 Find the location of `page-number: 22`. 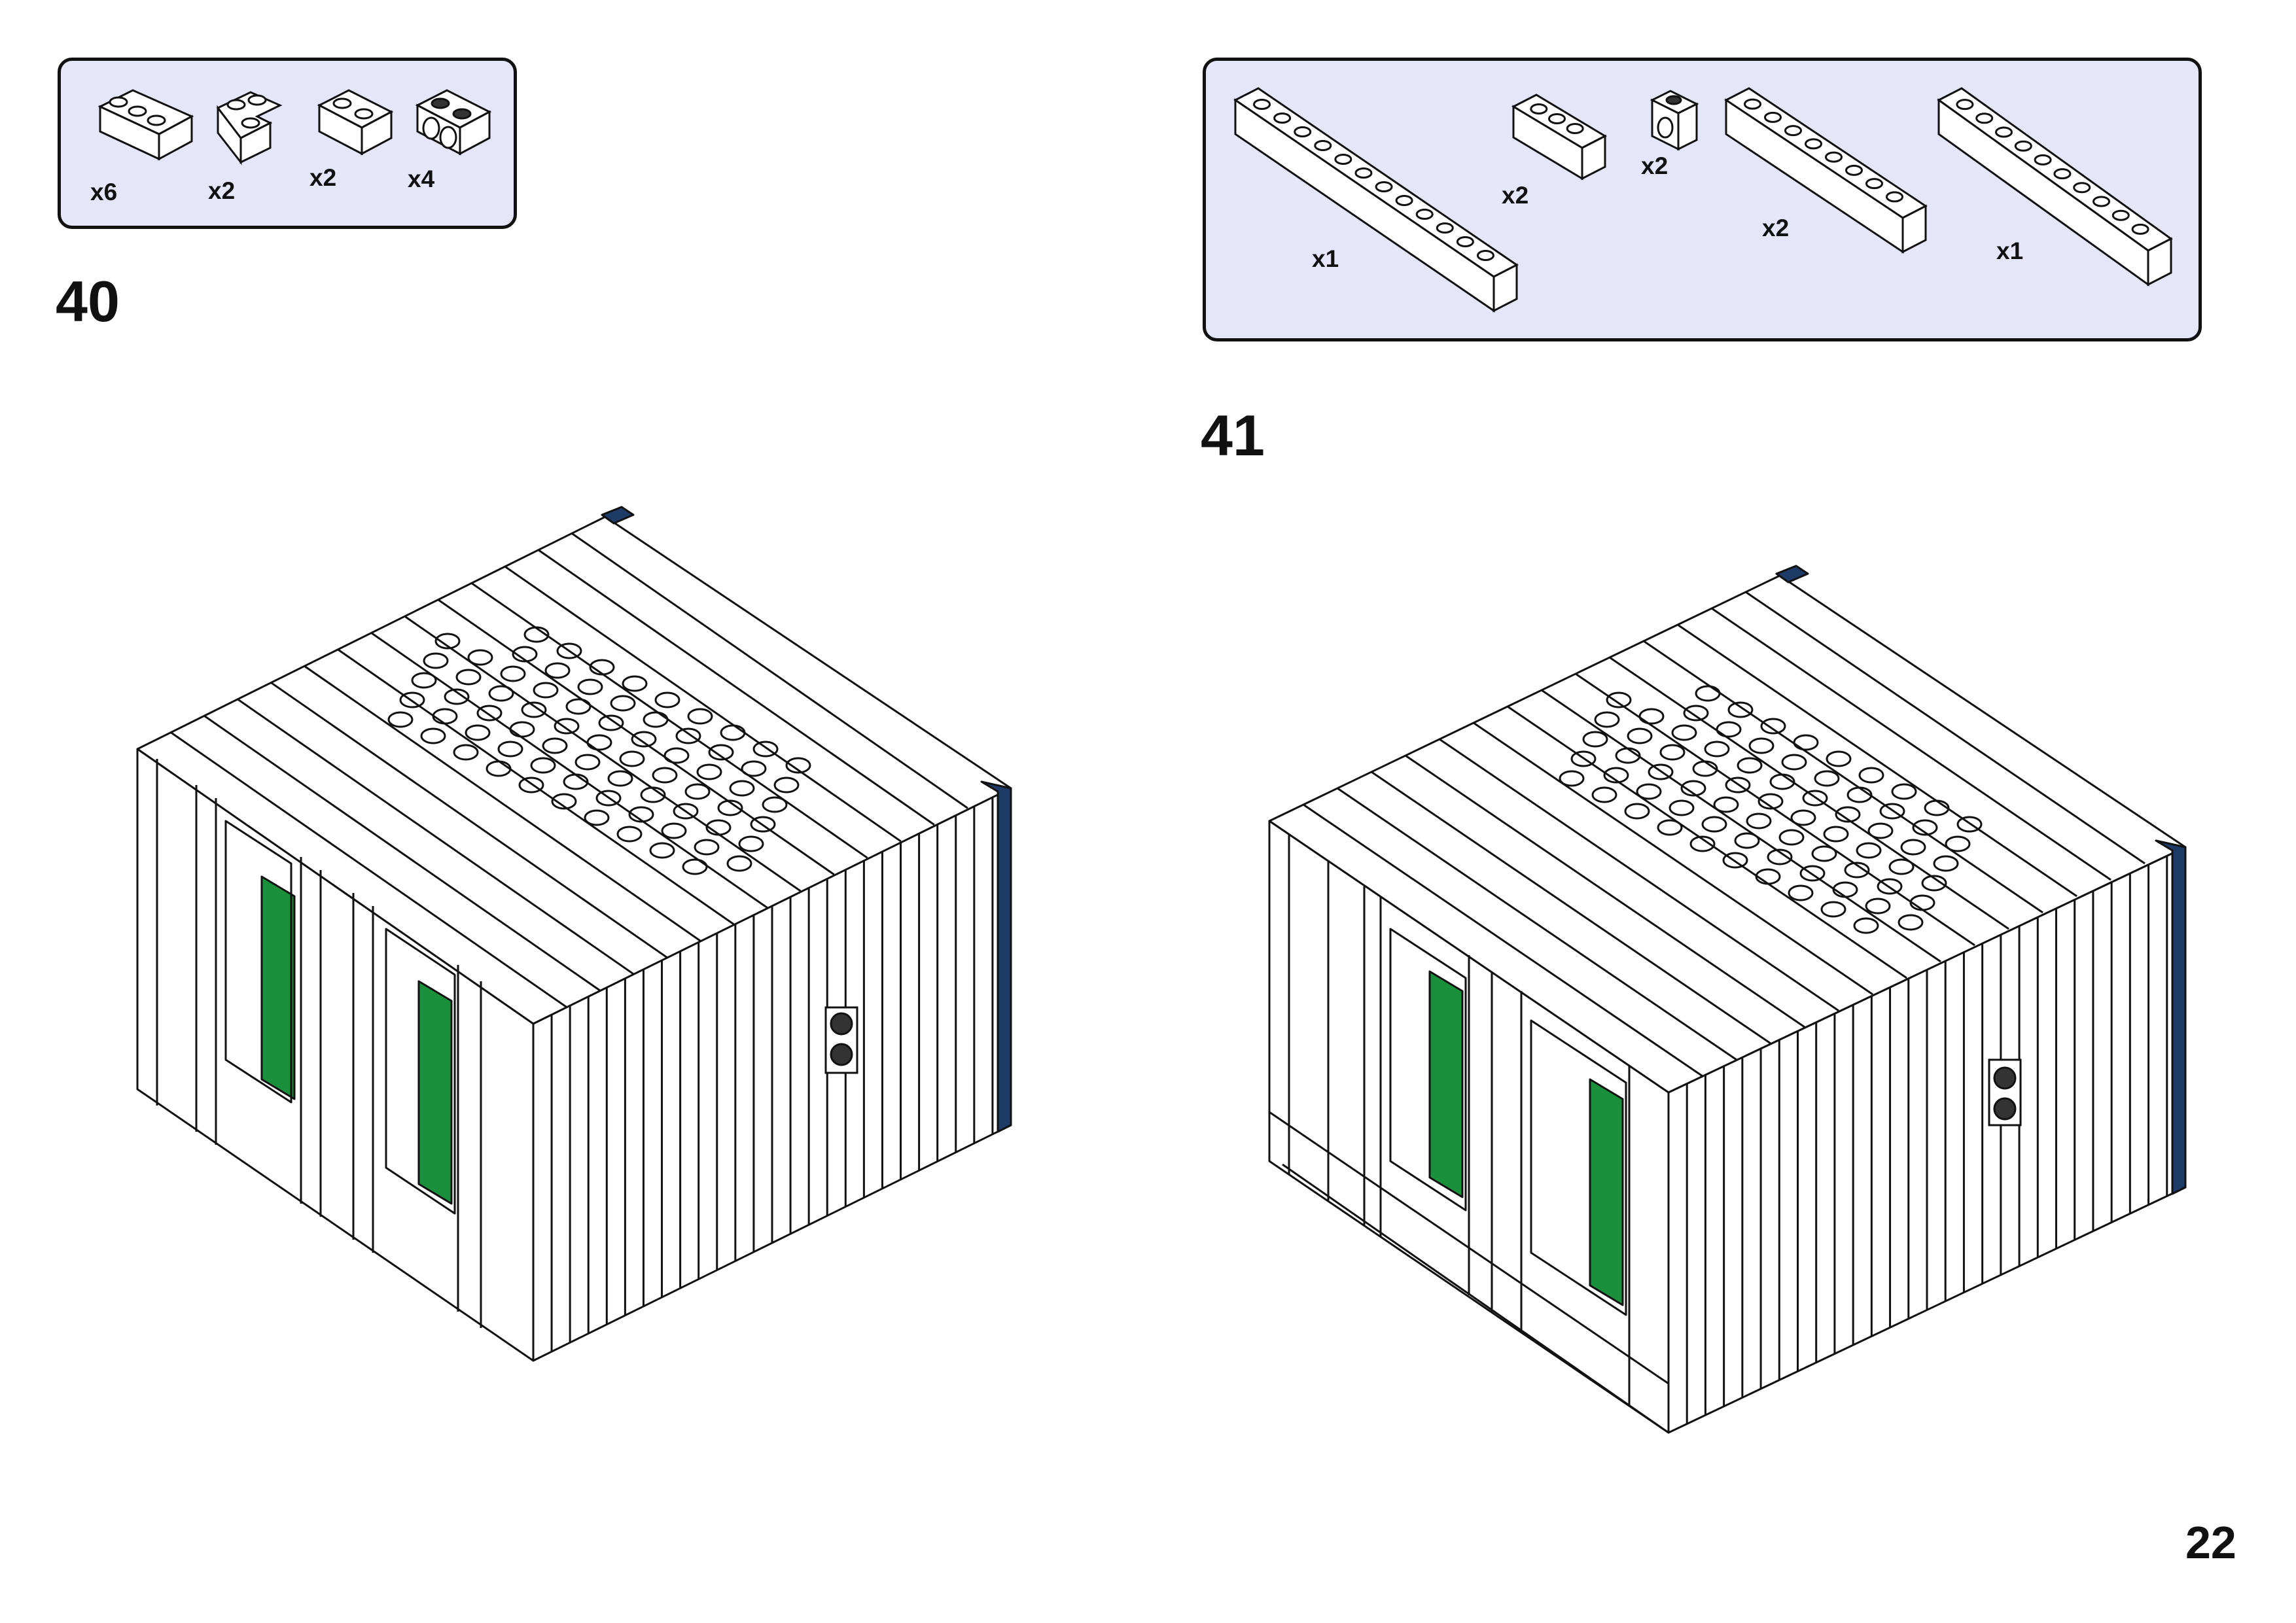

page-number: 22 is located at coordinates (2210, 1542).